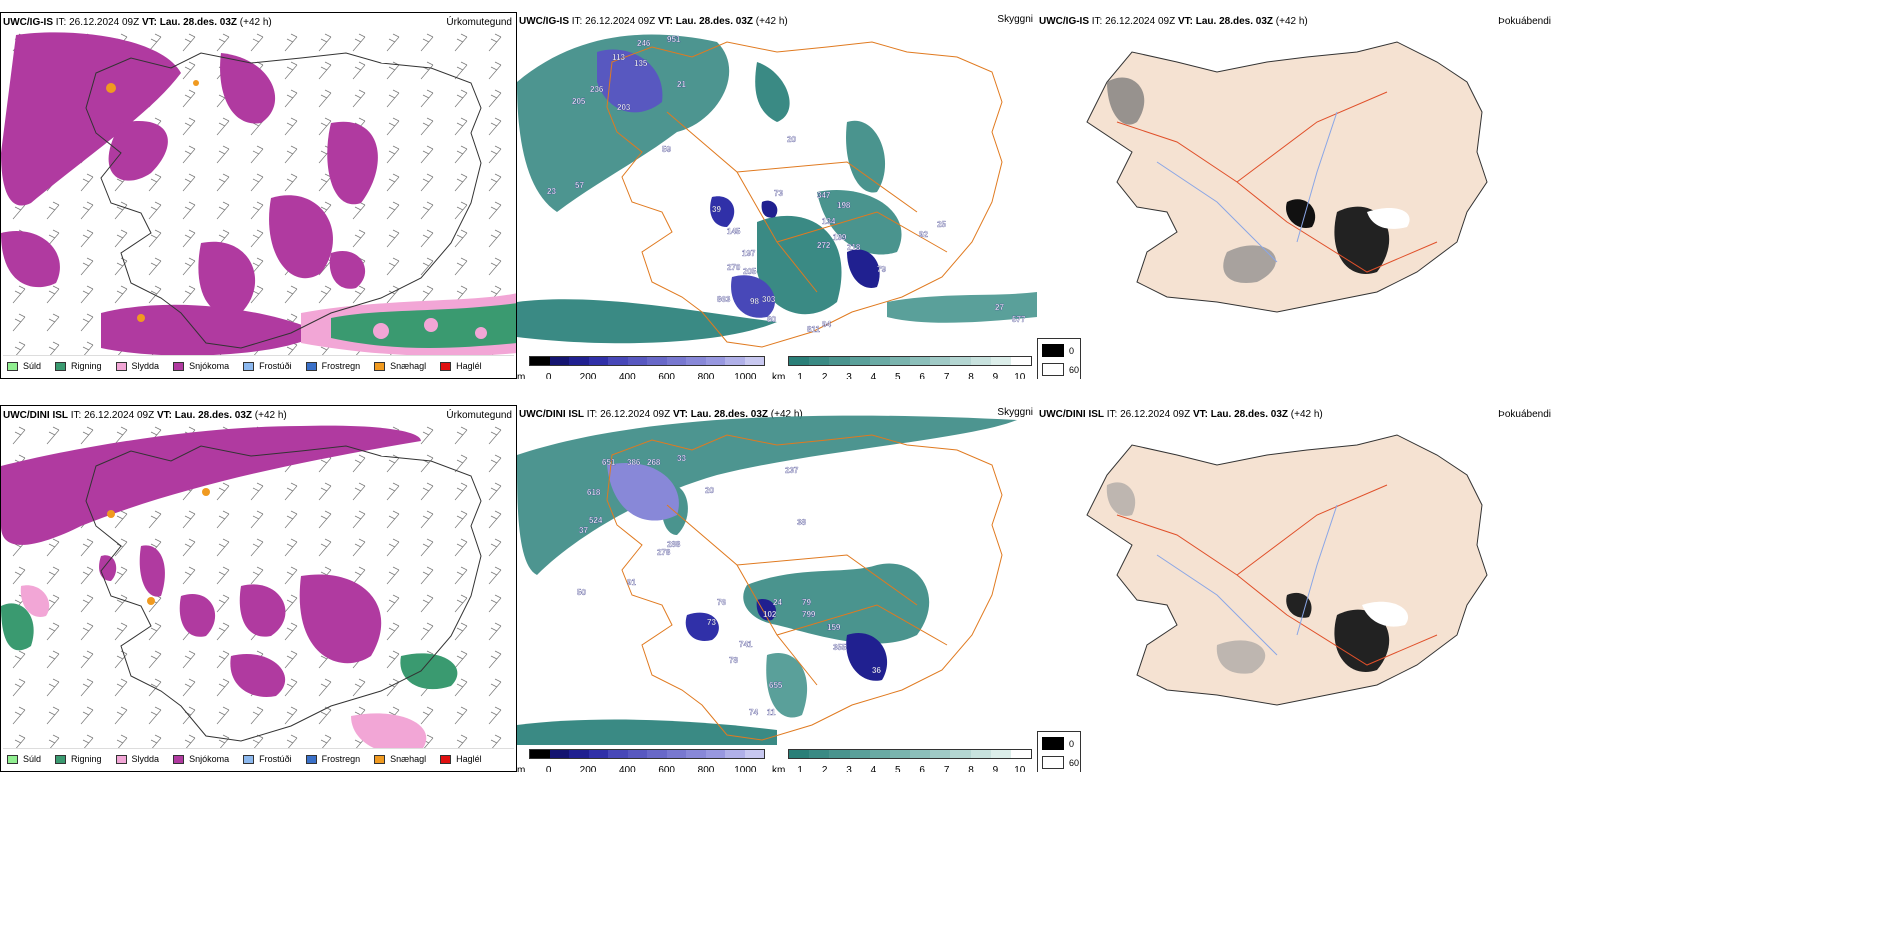  What do you see at coordinates (86, 366) in the screenshot?
I see `legend-label: Rigning` at bounding box center [86, 366].